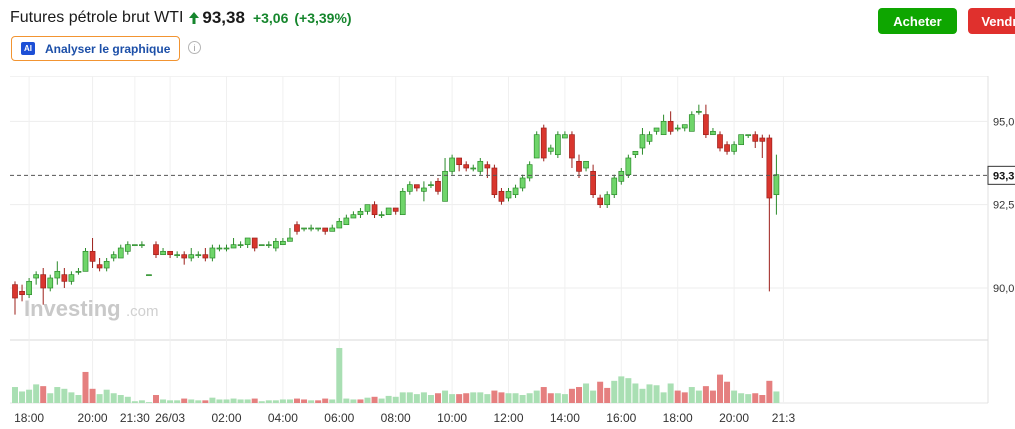 The height and width of the screenshot is (429, 1015). Describe the element at coordinates (784, 418) in the screenshot. I see `x-tick-label: 21:3` at that location.